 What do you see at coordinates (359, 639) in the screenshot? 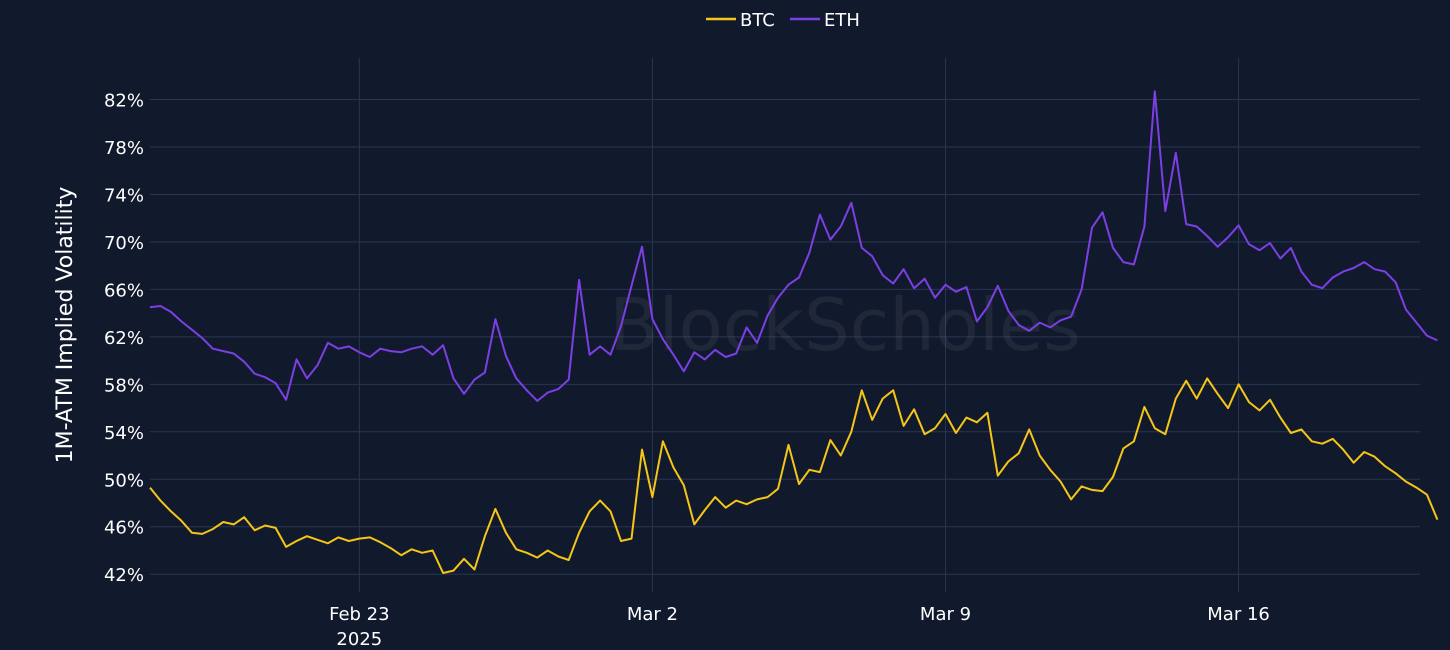
I see `x-tick-sublabel: 2025` at bounding box center [359, 639].